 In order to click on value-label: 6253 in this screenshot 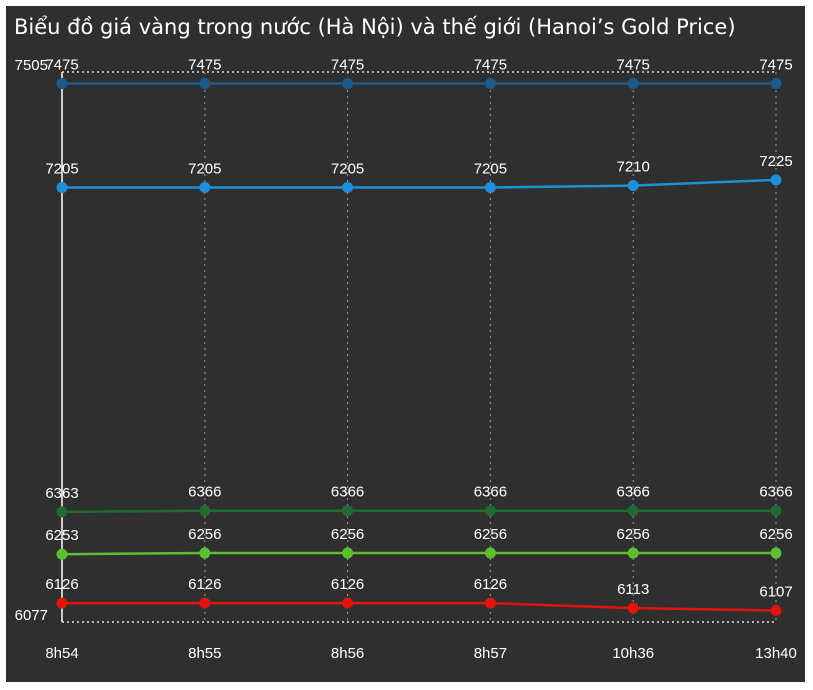, I will do `click(61, 535)`.